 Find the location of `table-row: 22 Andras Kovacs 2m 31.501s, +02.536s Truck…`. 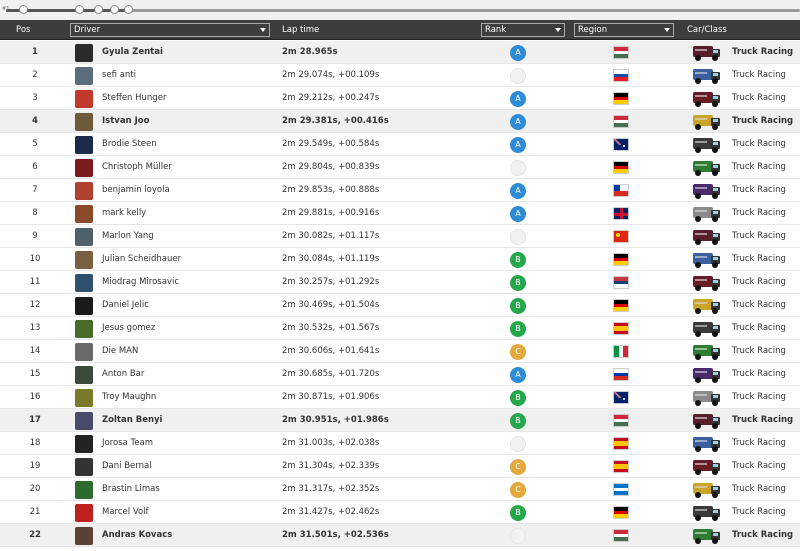

table-row: 22 Andras Kovacs 2m 31.501s, +02.536s Truck… is located at coordinates (400, 535).